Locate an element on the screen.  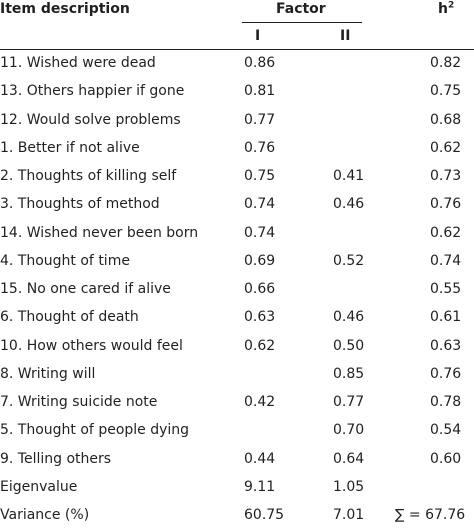
table-row: 14. Wished never been born 0.74 0.62 is located at coordinates (237, 233).